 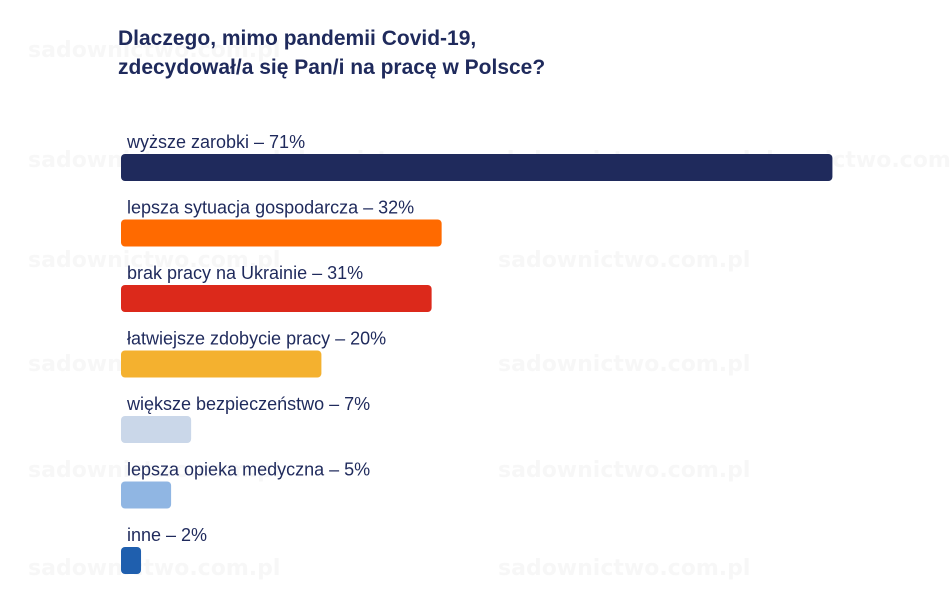 I want to click on category-label: lepsza sytuacja gospodarcza – 32%, so click(x=270, y=208).